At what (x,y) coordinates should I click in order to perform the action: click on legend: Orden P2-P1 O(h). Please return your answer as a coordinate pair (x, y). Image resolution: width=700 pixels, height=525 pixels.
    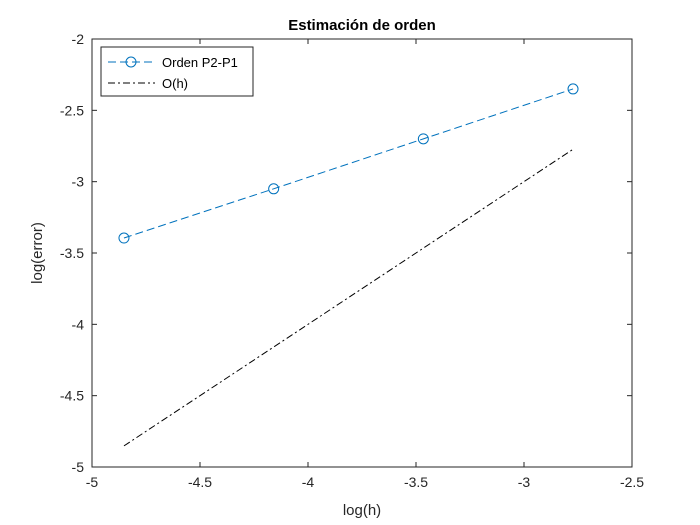
    Looking at the image, I should click on (177, 71).